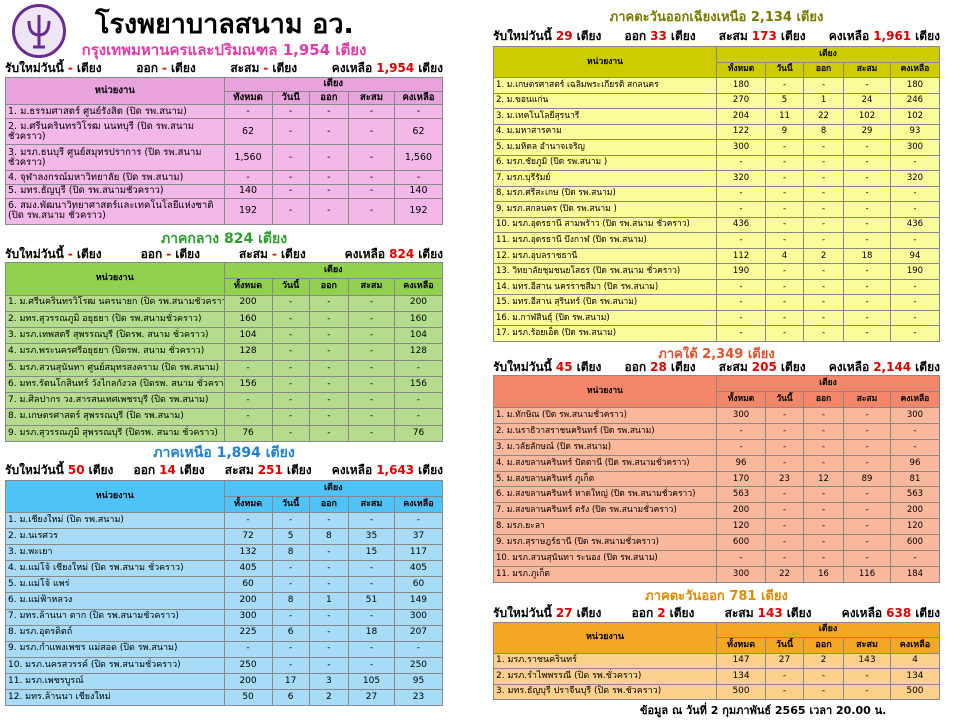 This screenshot has width=960, height=720. What do you see at coordinates (867, 479) in the screenshot?
I see `bed-count: 89` at bounding box center [867, 479].